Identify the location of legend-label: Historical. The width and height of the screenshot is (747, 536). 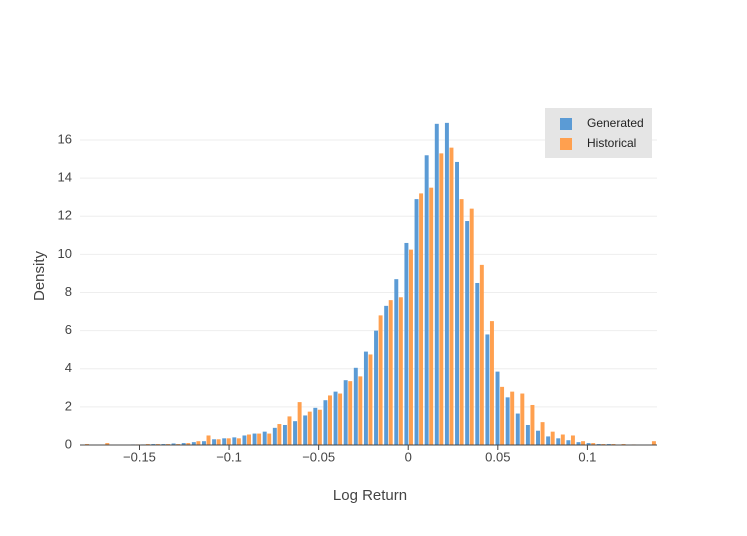
(611, 143).